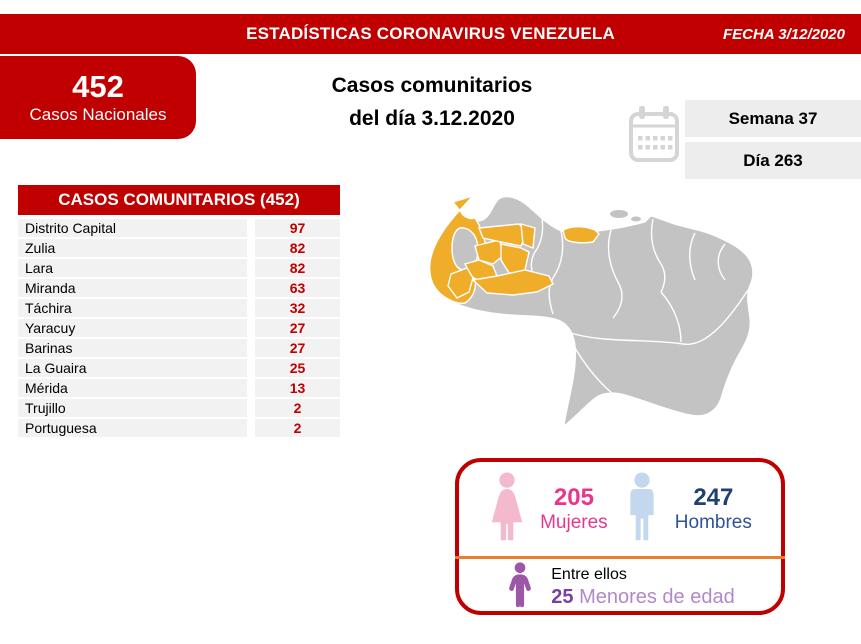  Describe the element at coordinates (548, 509) in the screenshot. I see `women-group: 205 Mujeres` at that location.